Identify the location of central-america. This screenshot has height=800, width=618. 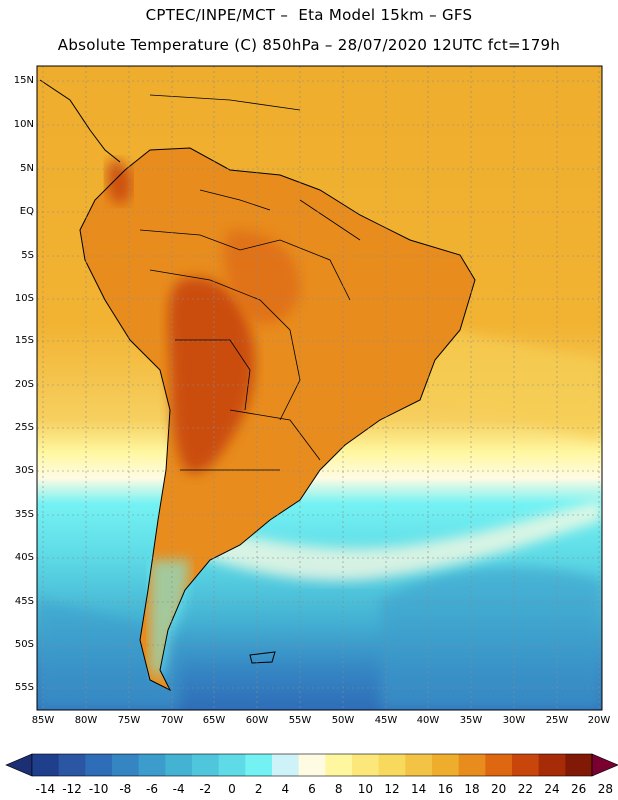
(80, 121).